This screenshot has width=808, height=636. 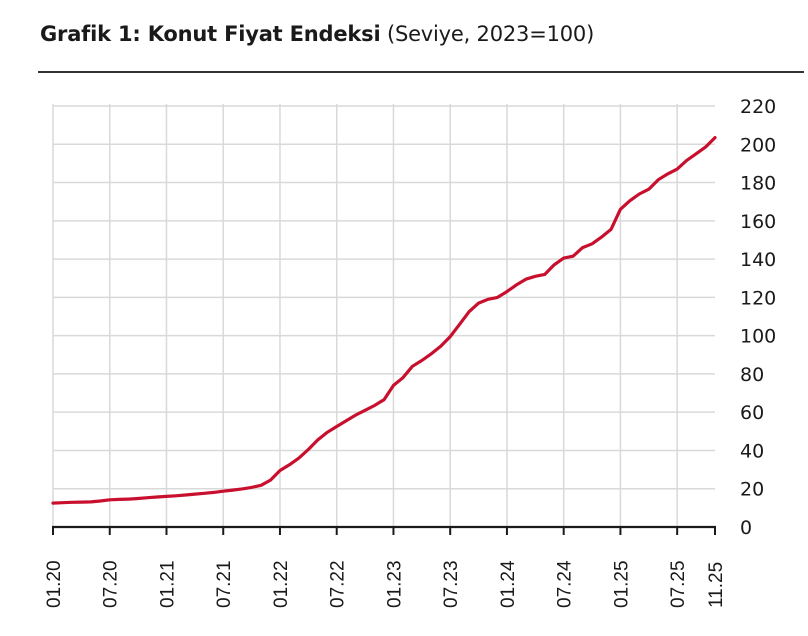 What do you see at coordinates (210, 34) in the screenshot?
I see `chart-title-main: Grafik 1: Konut Fiyat Endeksi` at bounding box center [210, 34].